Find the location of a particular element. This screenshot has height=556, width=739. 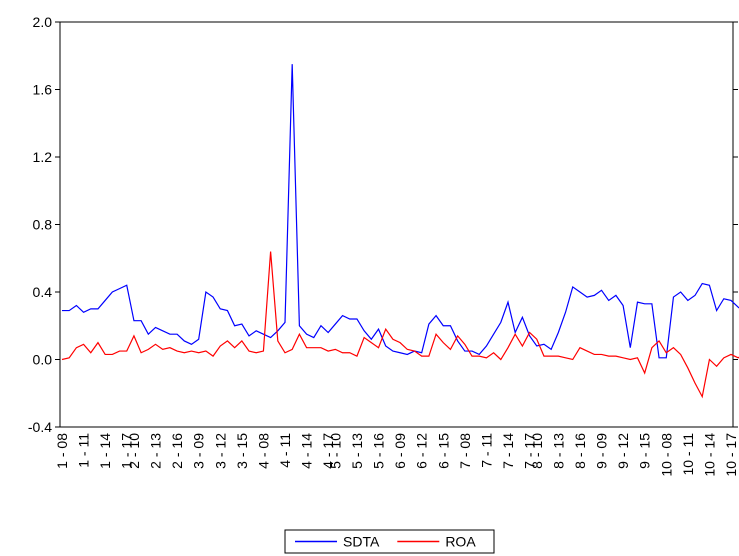

legend-box is located at coordinates (389, 541).